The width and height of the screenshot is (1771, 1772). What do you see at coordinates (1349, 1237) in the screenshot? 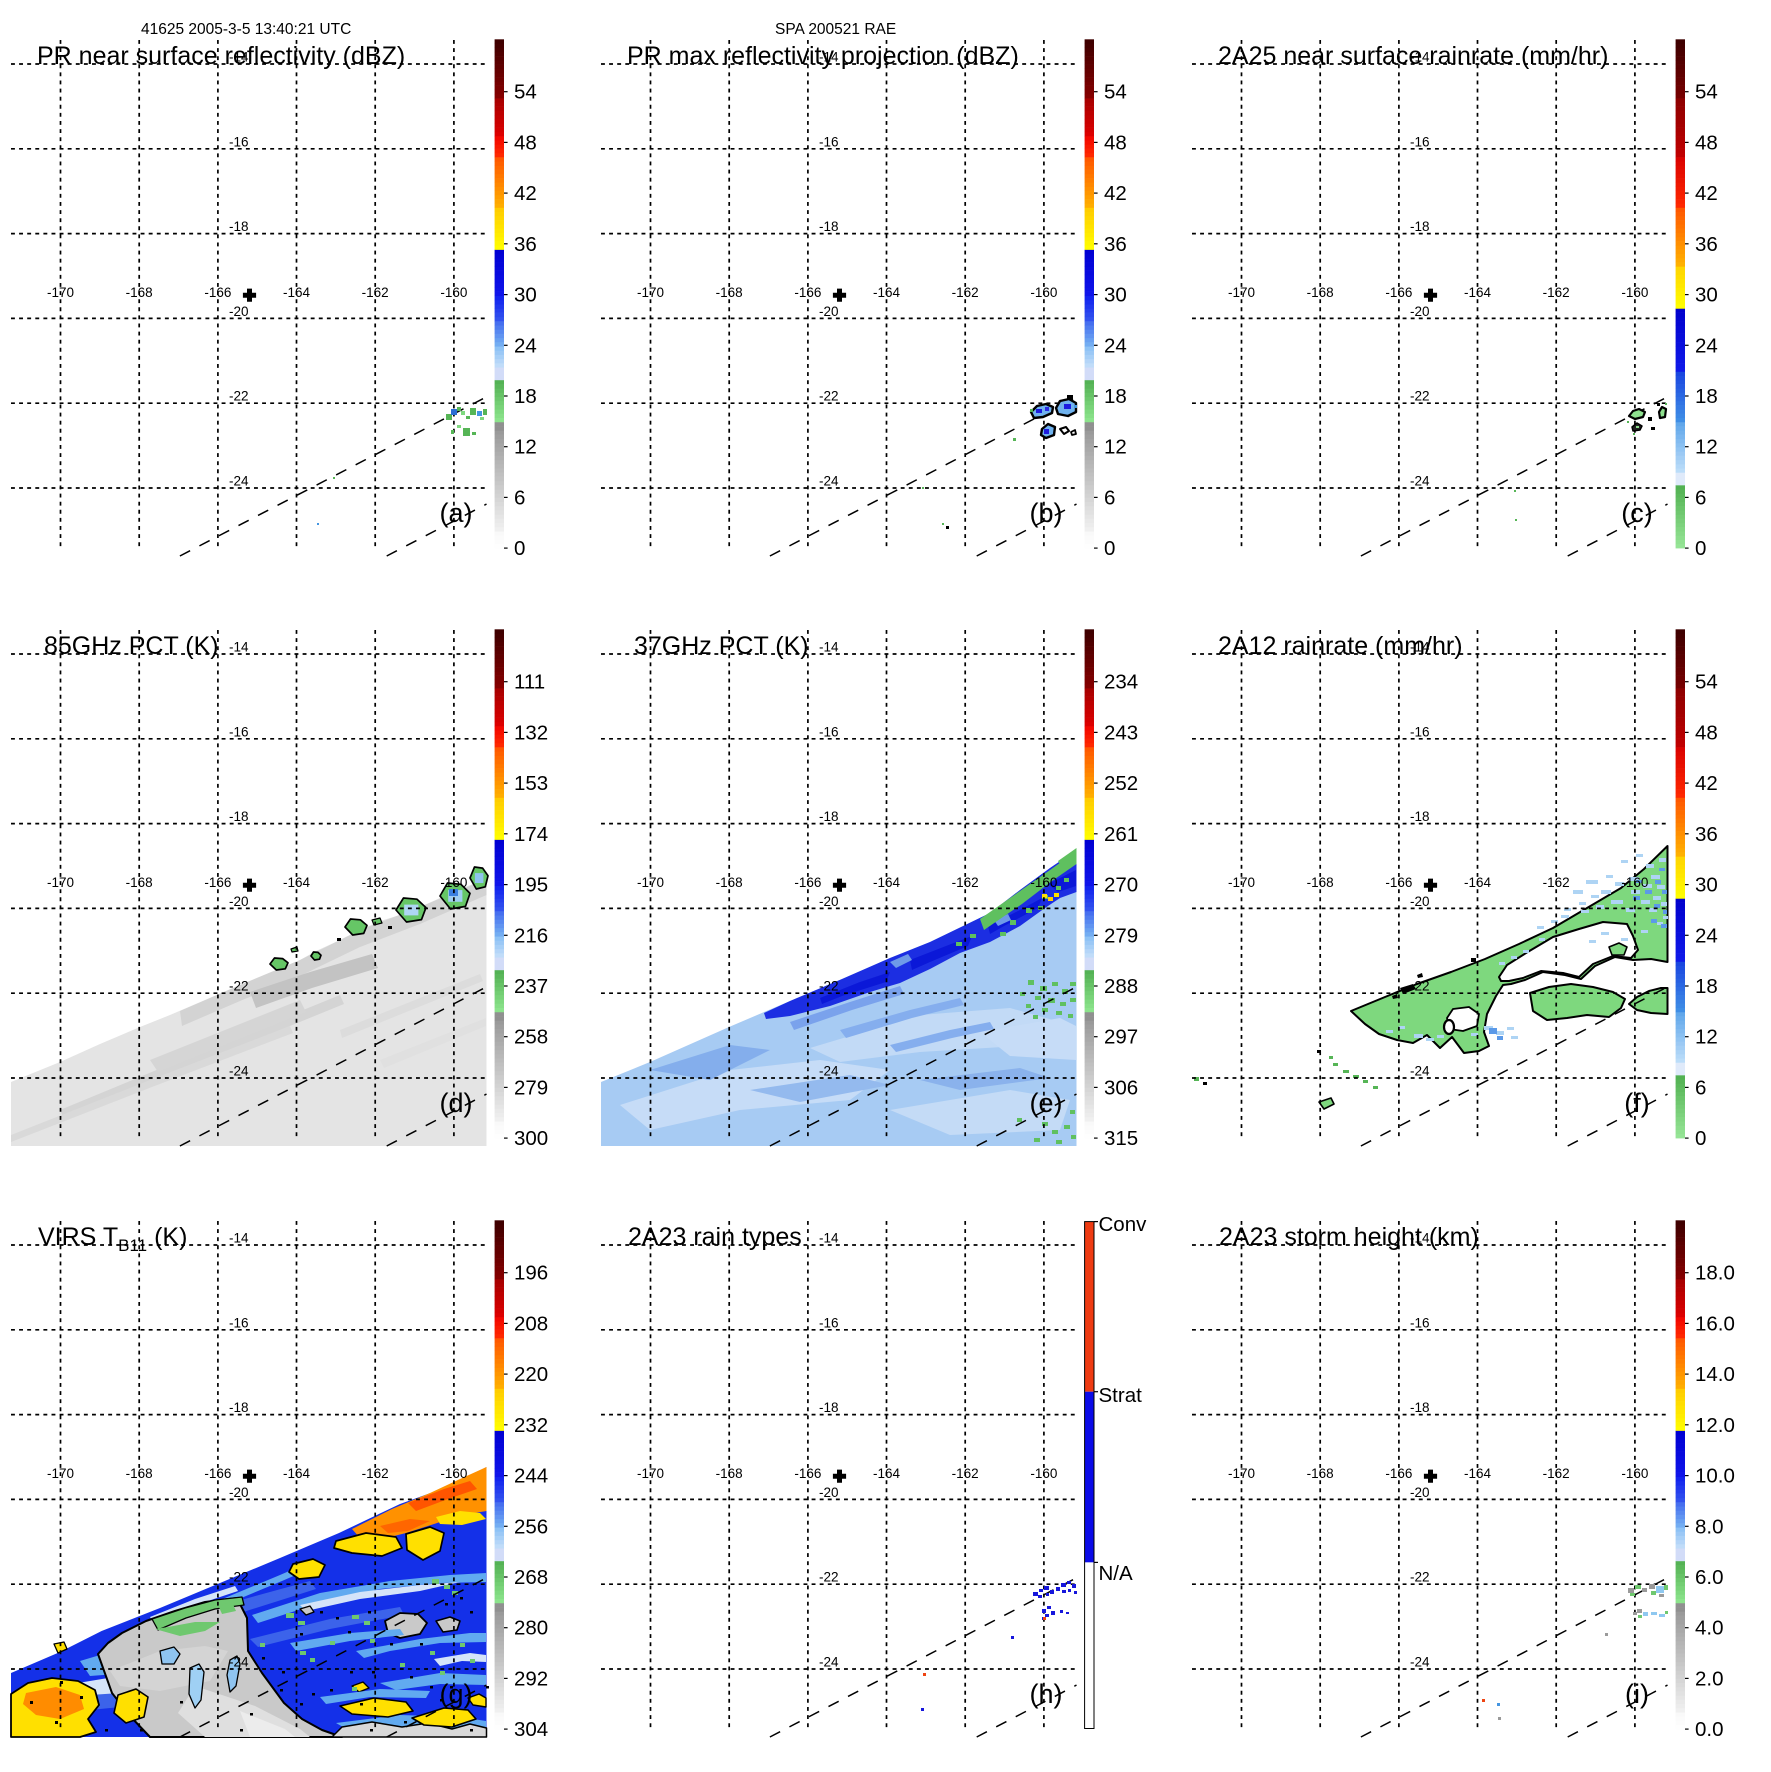
I see `svg-text: 2A23 storm height (km)` at bounding box center [1349, 1237].